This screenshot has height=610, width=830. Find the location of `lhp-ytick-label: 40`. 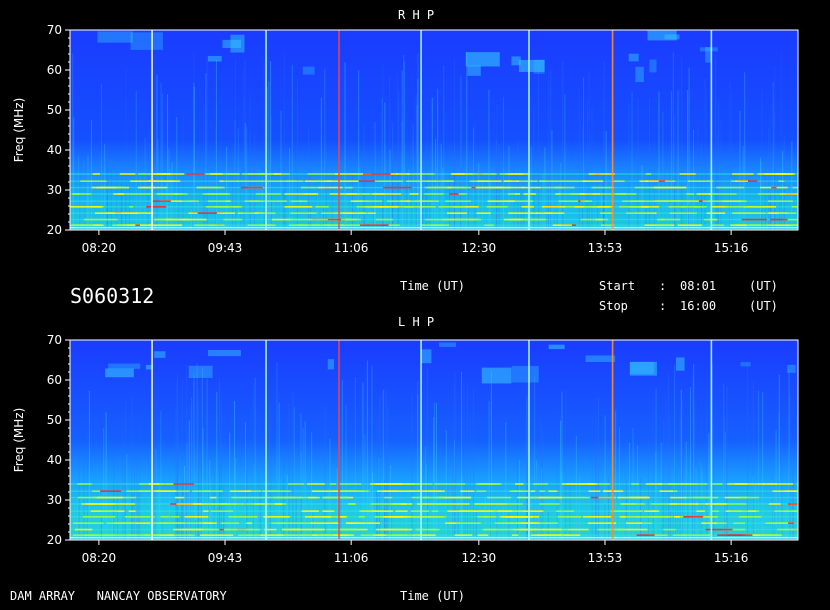

lhp-ytick-label: 40 is located at coordinates (54, 460).